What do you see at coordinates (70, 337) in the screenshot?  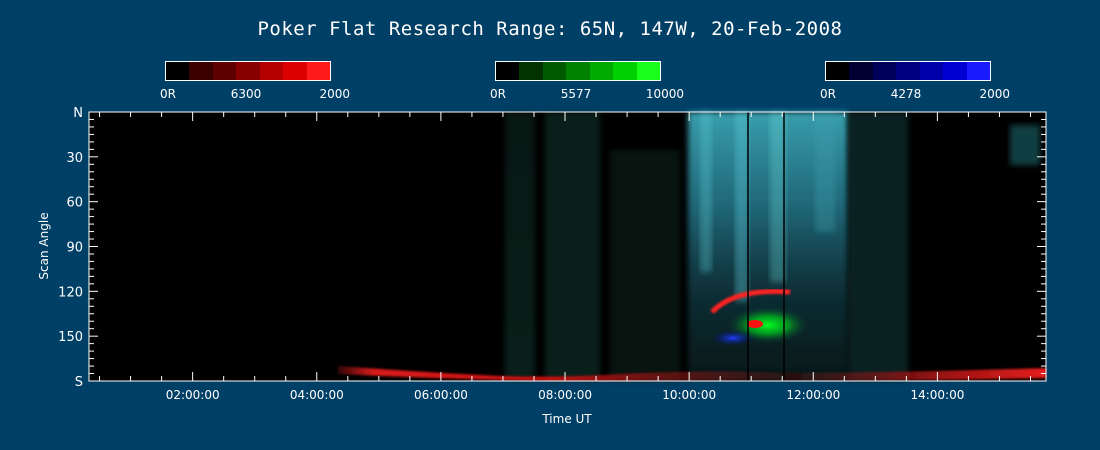 I see `y-tick-label: 150` at bounding box center [70, 337].